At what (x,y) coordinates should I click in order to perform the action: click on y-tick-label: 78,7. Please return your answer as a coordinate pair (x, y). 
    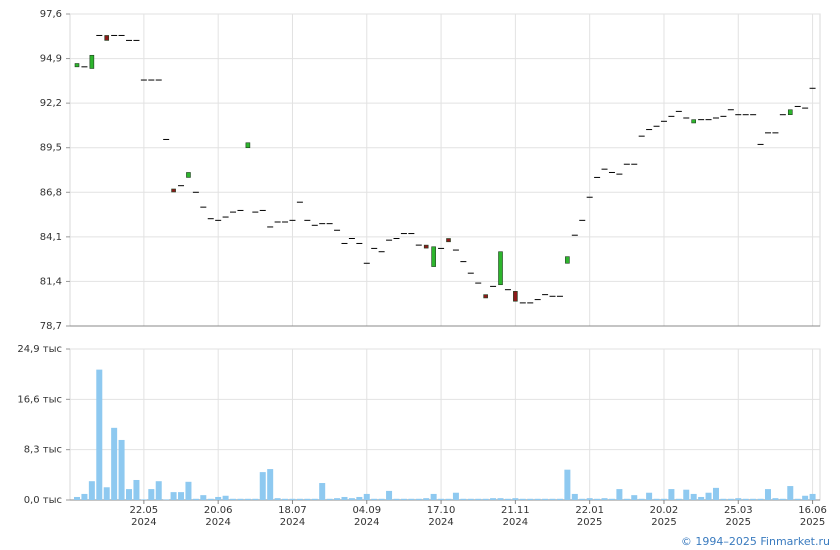
    Looking at the image, I should click on (51, 326).